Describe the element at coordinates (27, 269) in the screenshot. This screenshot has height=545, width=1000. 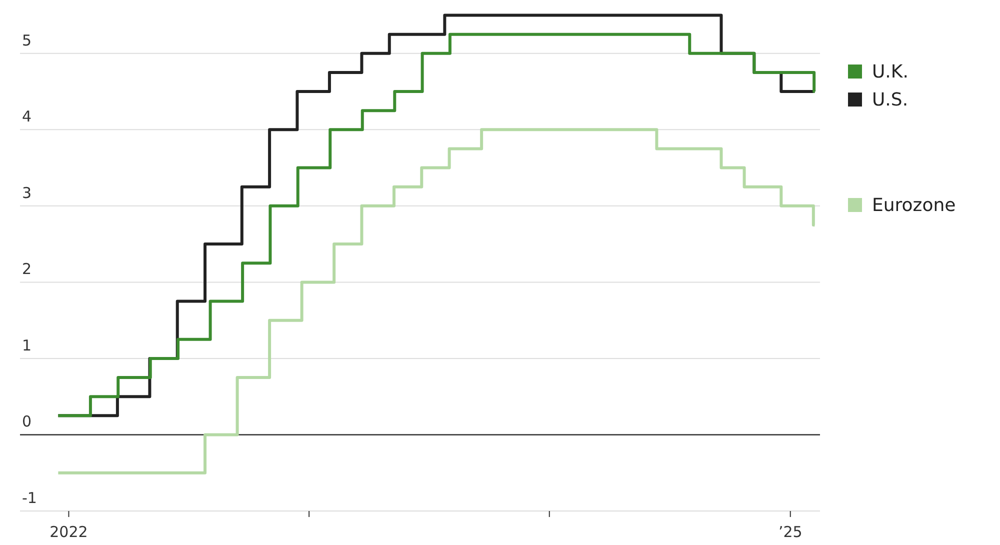
I see `y-tick-label: 2` at that location.